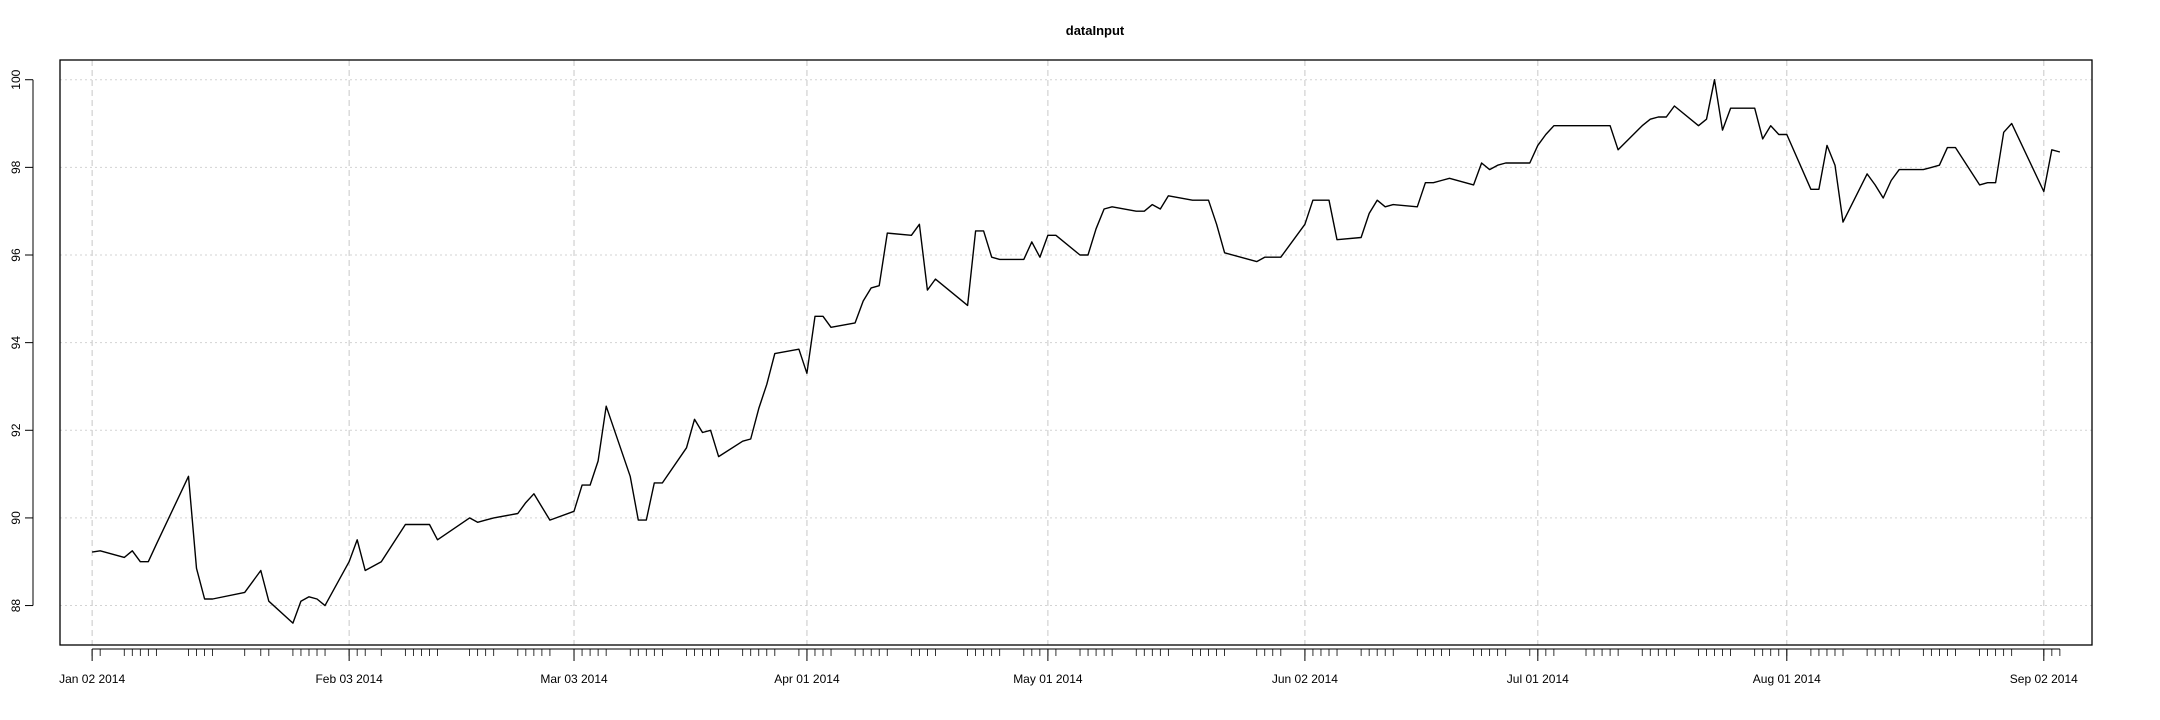 This screenshot has width=2160, height=720. I want to click on y-tick-label: 100, so click(16, 79).